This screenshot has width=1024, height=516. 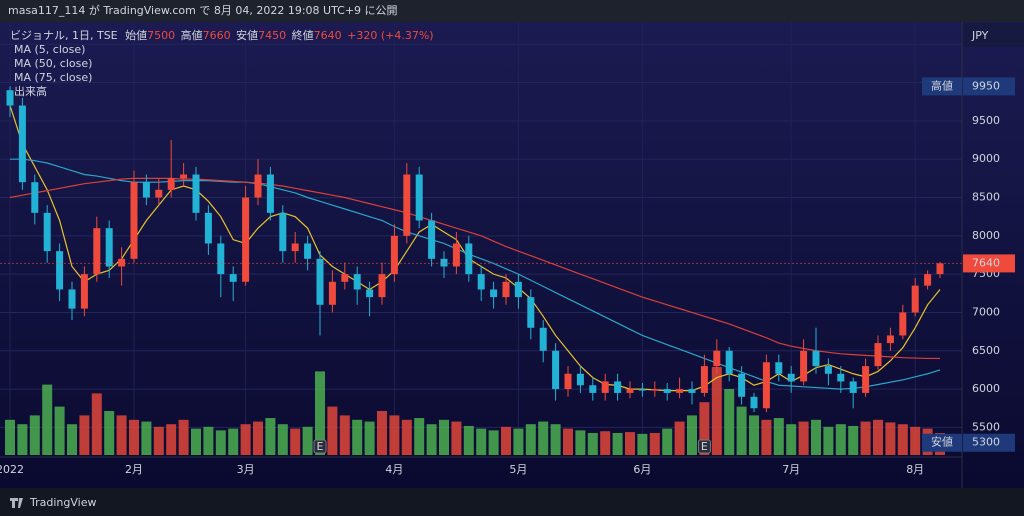 What do you see at coordinates (53, 63) in the screenshot?
I see `legend-entry: MA (50, close)` at bounding box center [53, 63].